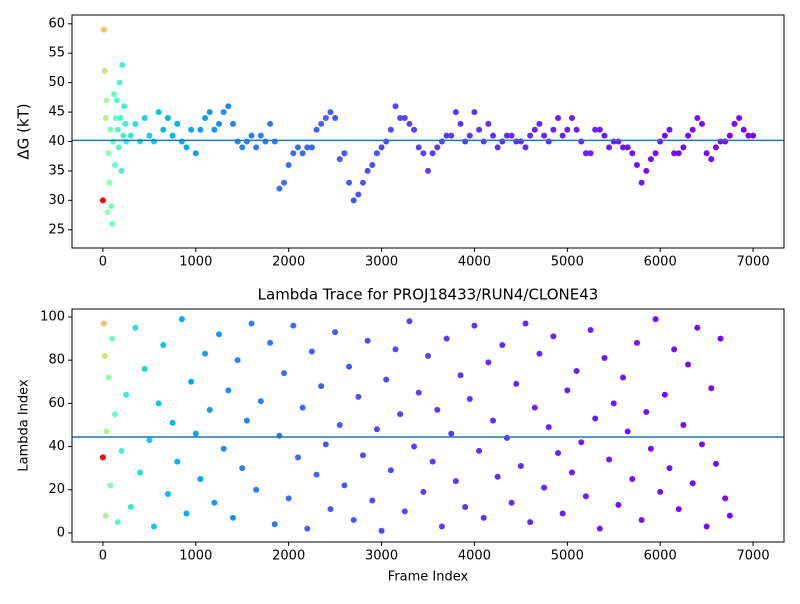 The height and width of the screenshot is (604, 800). What do you see at coordinates (61, 532) in the screenshot?
I see `y-tick-label: 0` at bounding box center [61, 532].